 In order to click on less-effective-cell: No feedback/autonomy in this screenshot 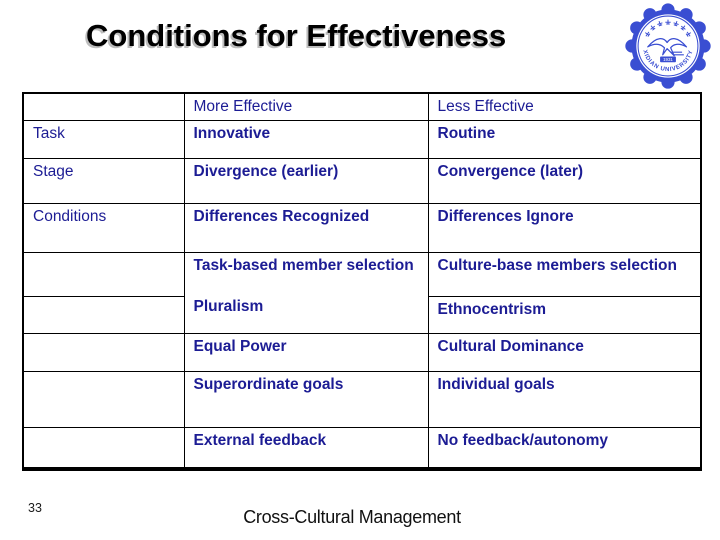, I will do `click(564, 448)`.